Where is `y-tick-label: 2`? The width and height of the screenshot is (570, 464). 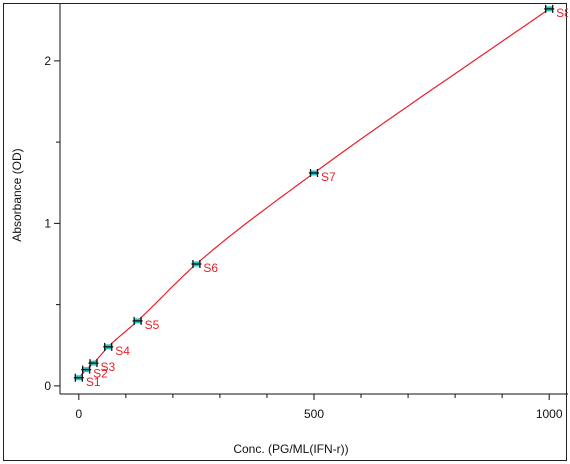 y-tick-label: 2 is located at coordinates (47, 61).